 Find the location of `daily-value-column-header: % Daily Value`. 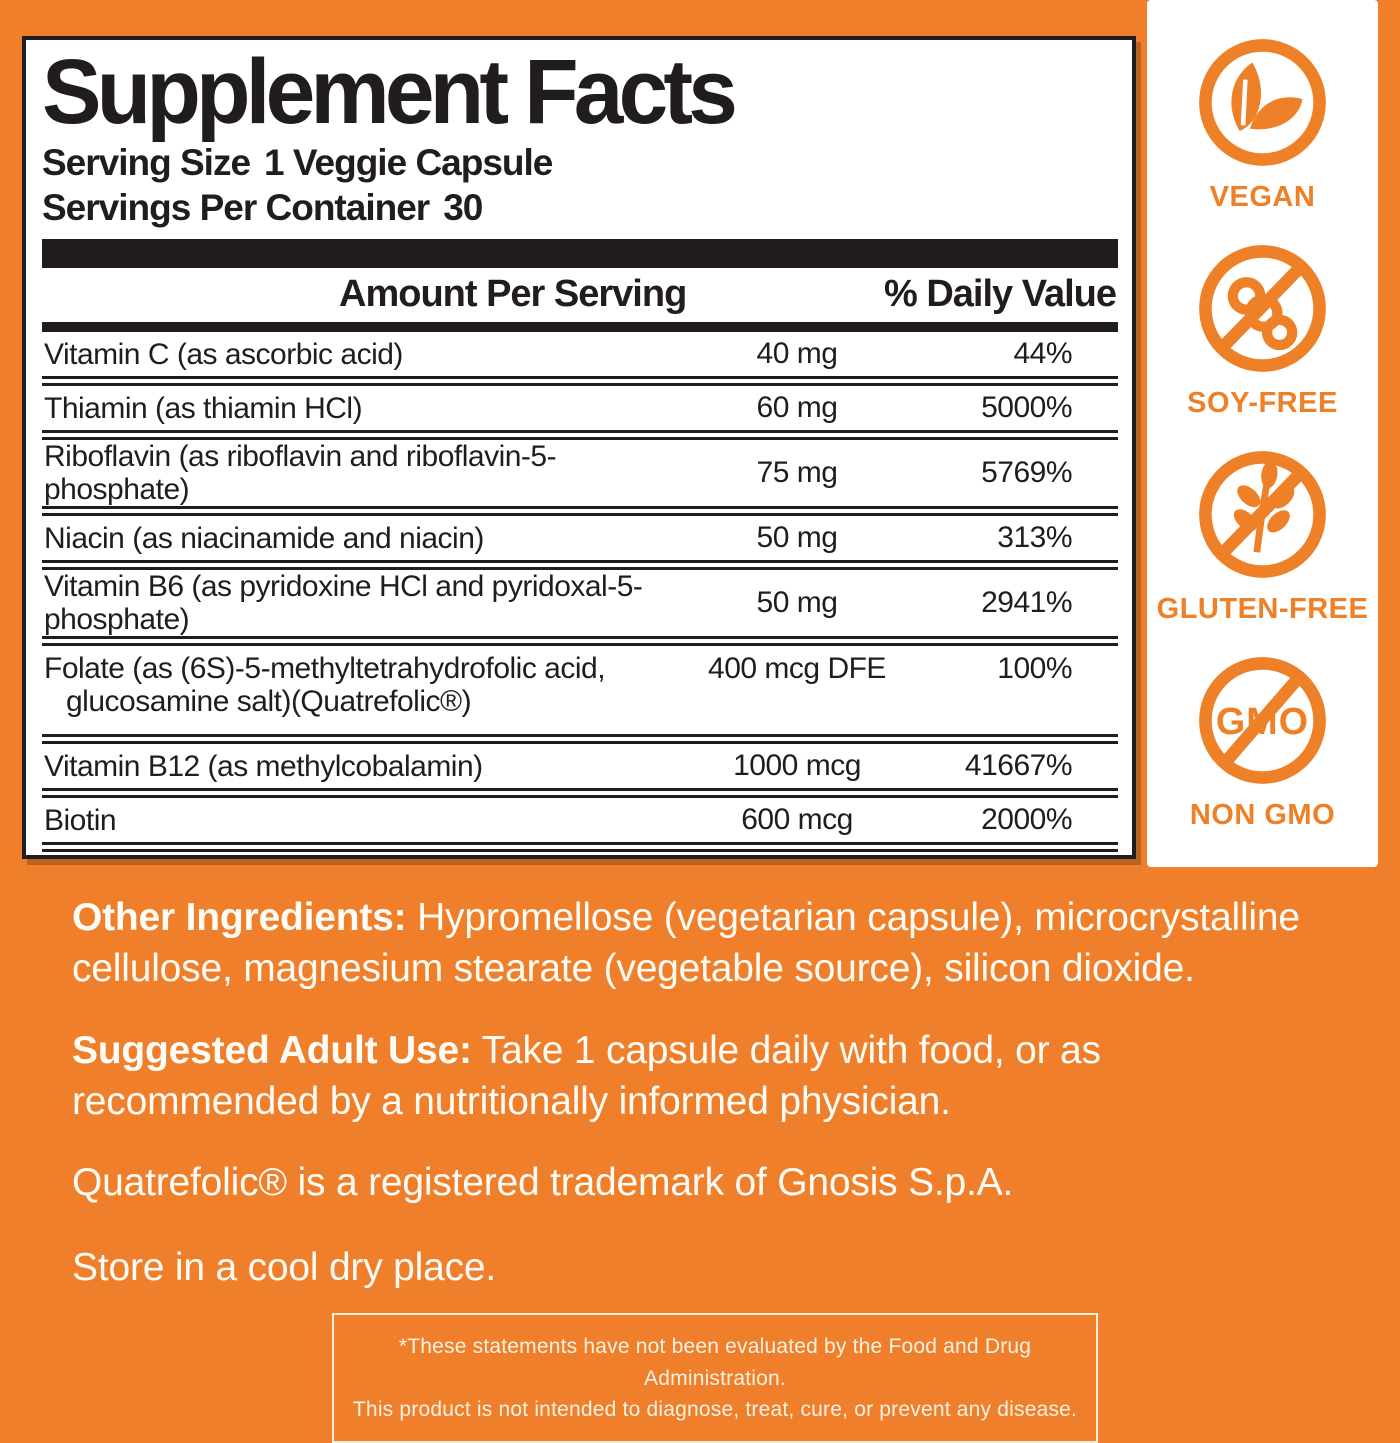

daily-value-column-header: % Daily Value is located at coordinates (1000, 294).